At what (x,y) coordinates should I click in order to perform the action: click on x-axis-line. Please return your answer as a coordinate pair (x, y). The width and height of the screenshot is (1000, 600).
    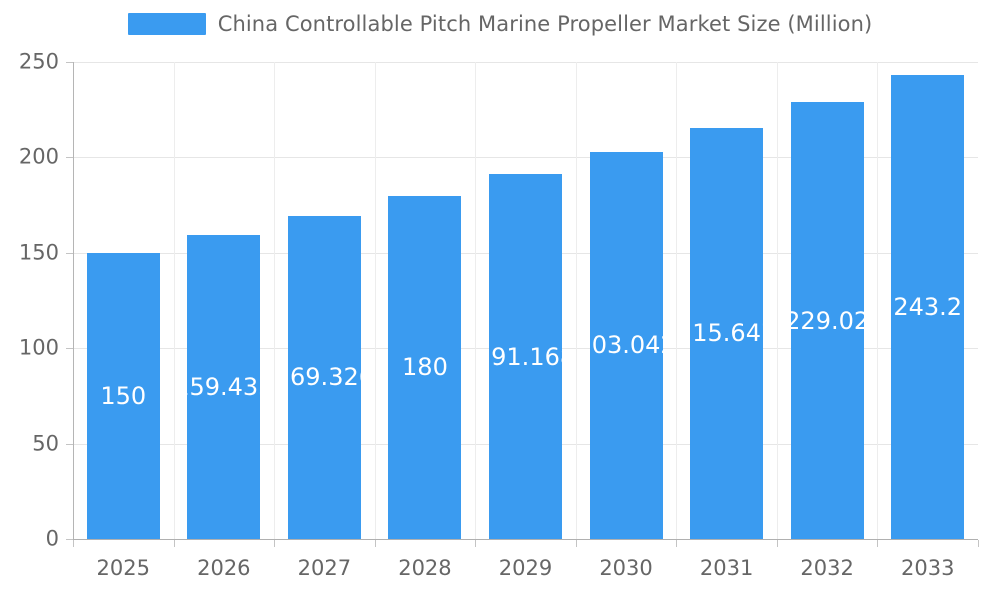
    Looking at the image, I should click on (522, 539).